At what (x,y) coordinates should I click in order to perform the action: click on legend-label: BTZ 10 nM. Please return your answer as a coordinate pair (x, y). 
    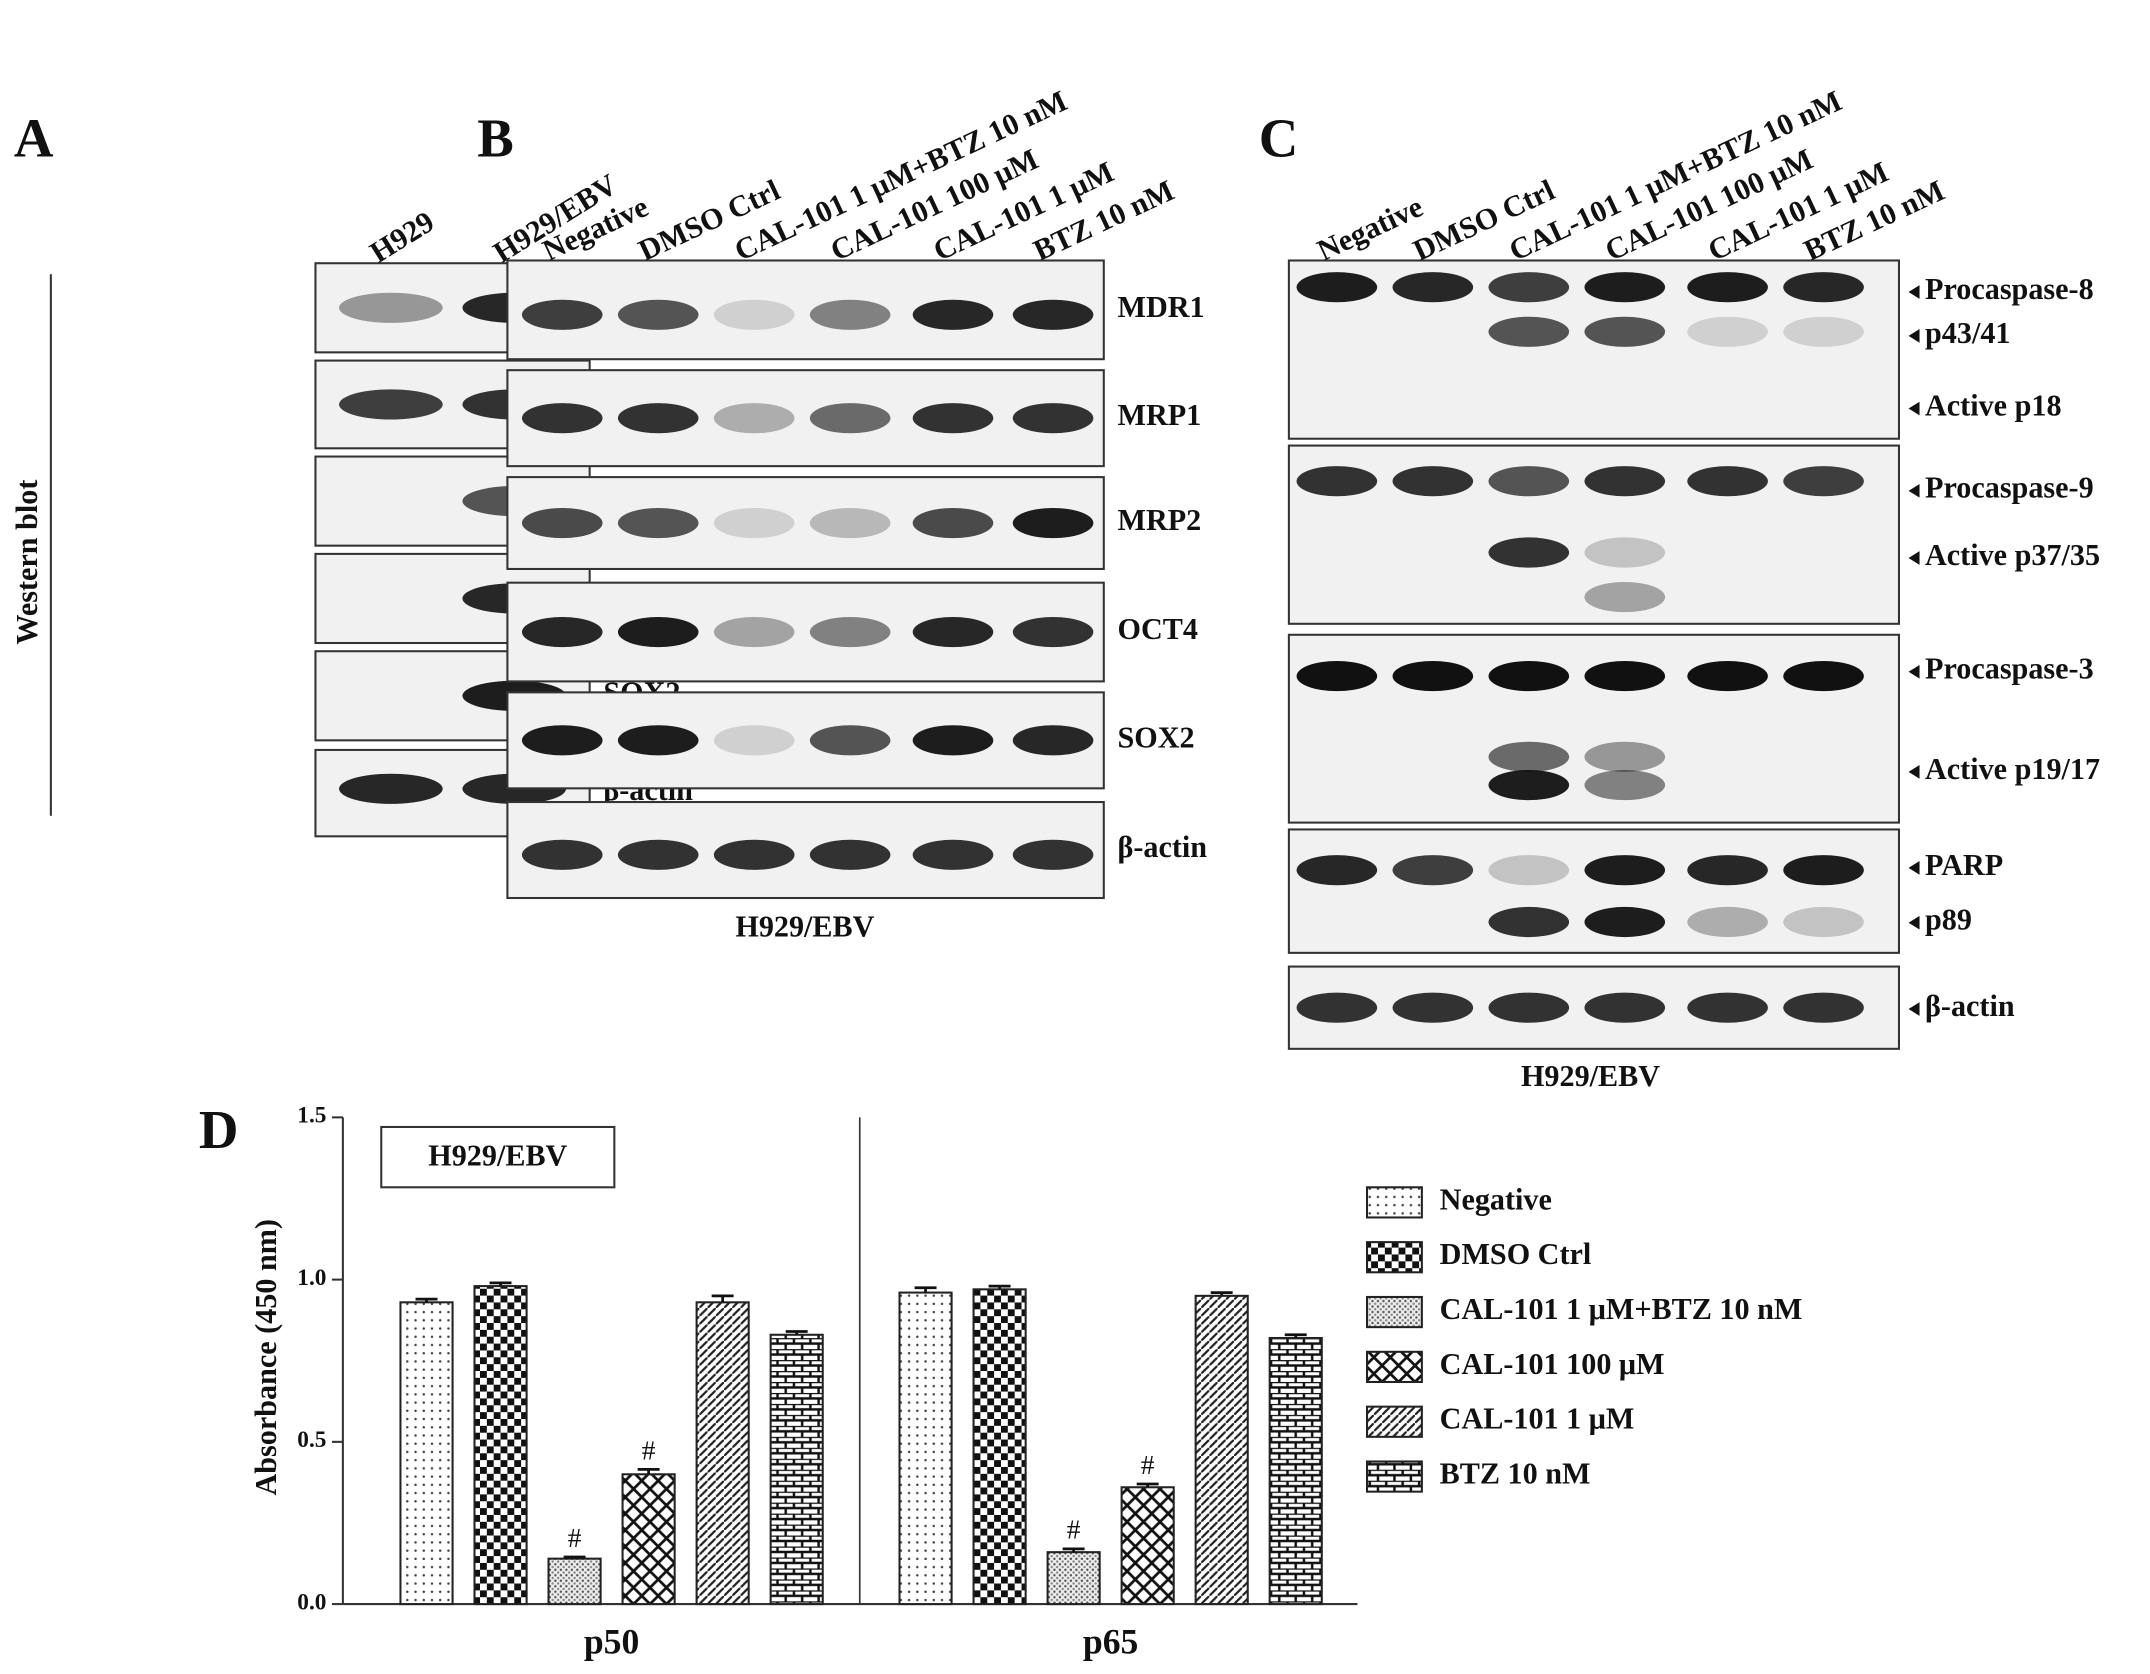
    Looking at the image, I should click on (1515, 1473).